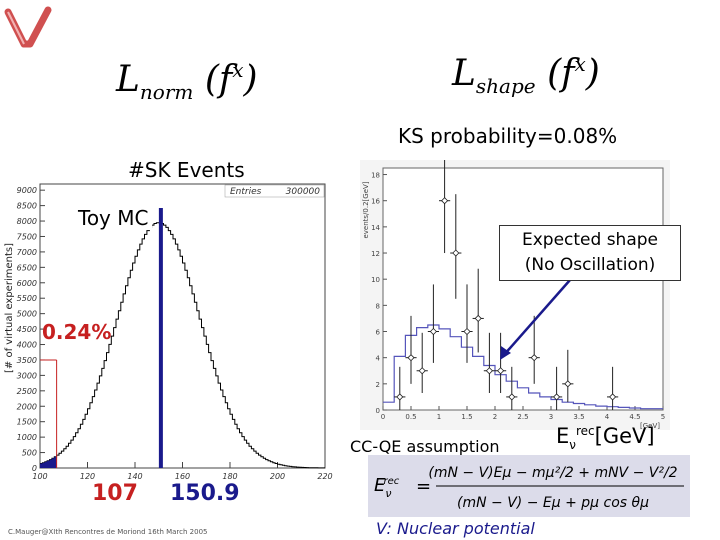  What do you see at coordinates (375, 202) in the screenshot?
I see `spectrum-y-tick-label: 16` at bounding box center [375, 202].